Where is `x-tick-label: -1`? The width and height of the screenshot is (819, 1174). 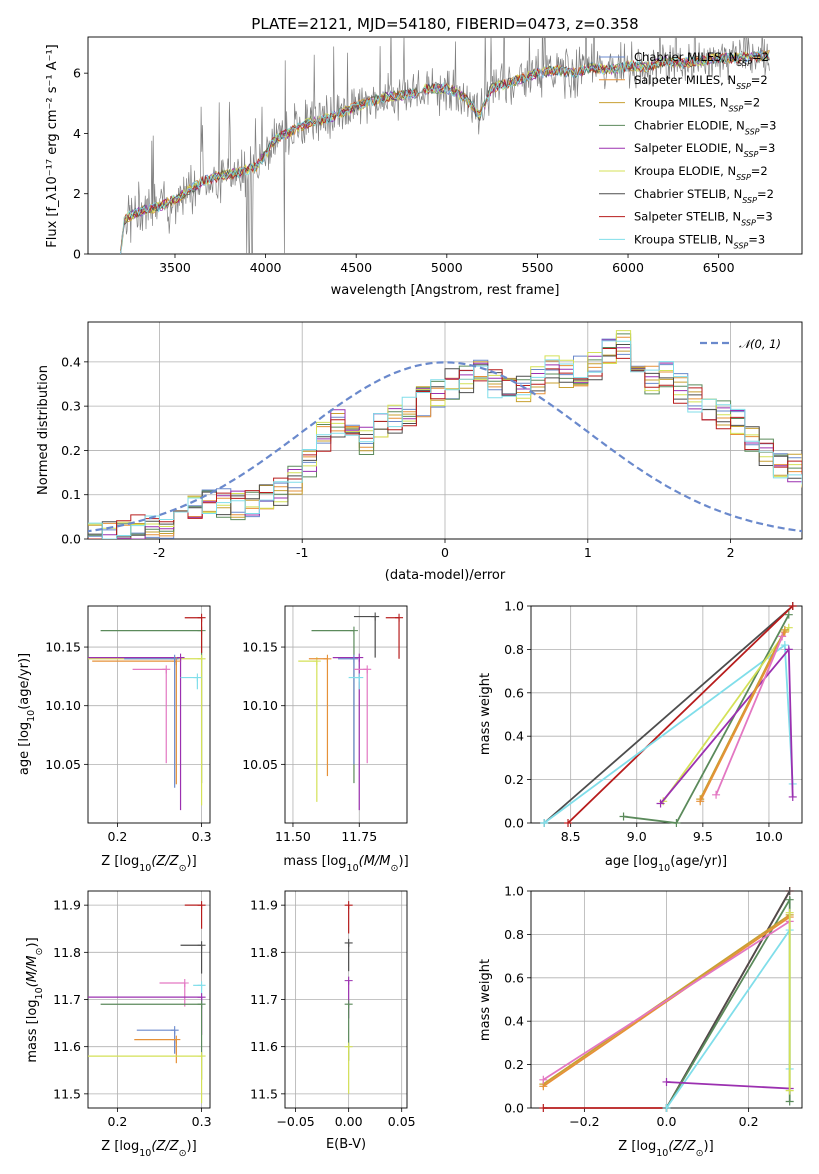 x-tick-label: -1 is located at coordinates (302, 552).